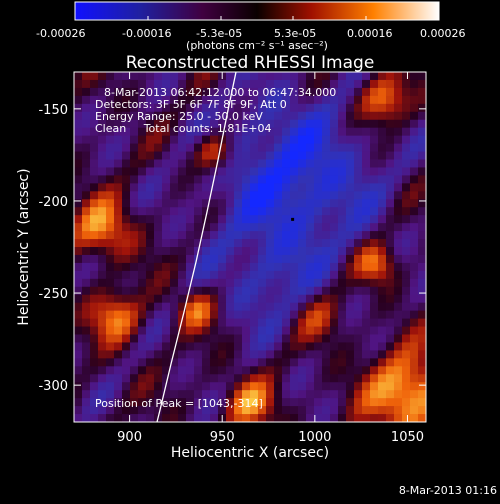  Describe the element at coordinates (146, 33) in the screenshot. I see `colorbar-tick-label: -0.00016` at that location.